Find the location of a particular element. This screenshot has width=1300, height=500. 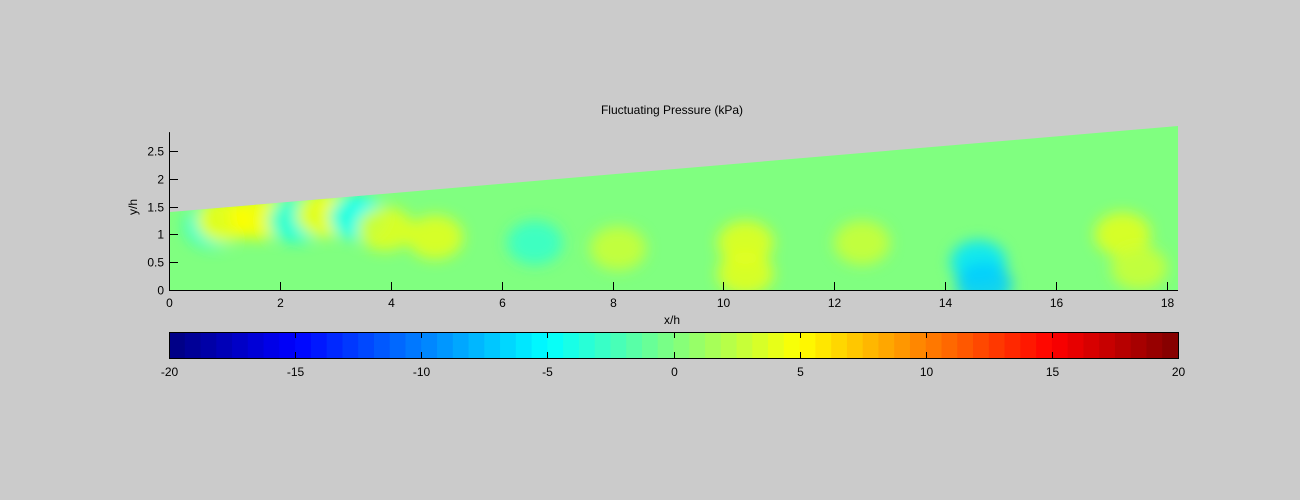

colorbar-ticks: -20 -15 -10 -5 0 5 10 15 20 is located at coordinates (673, 355).